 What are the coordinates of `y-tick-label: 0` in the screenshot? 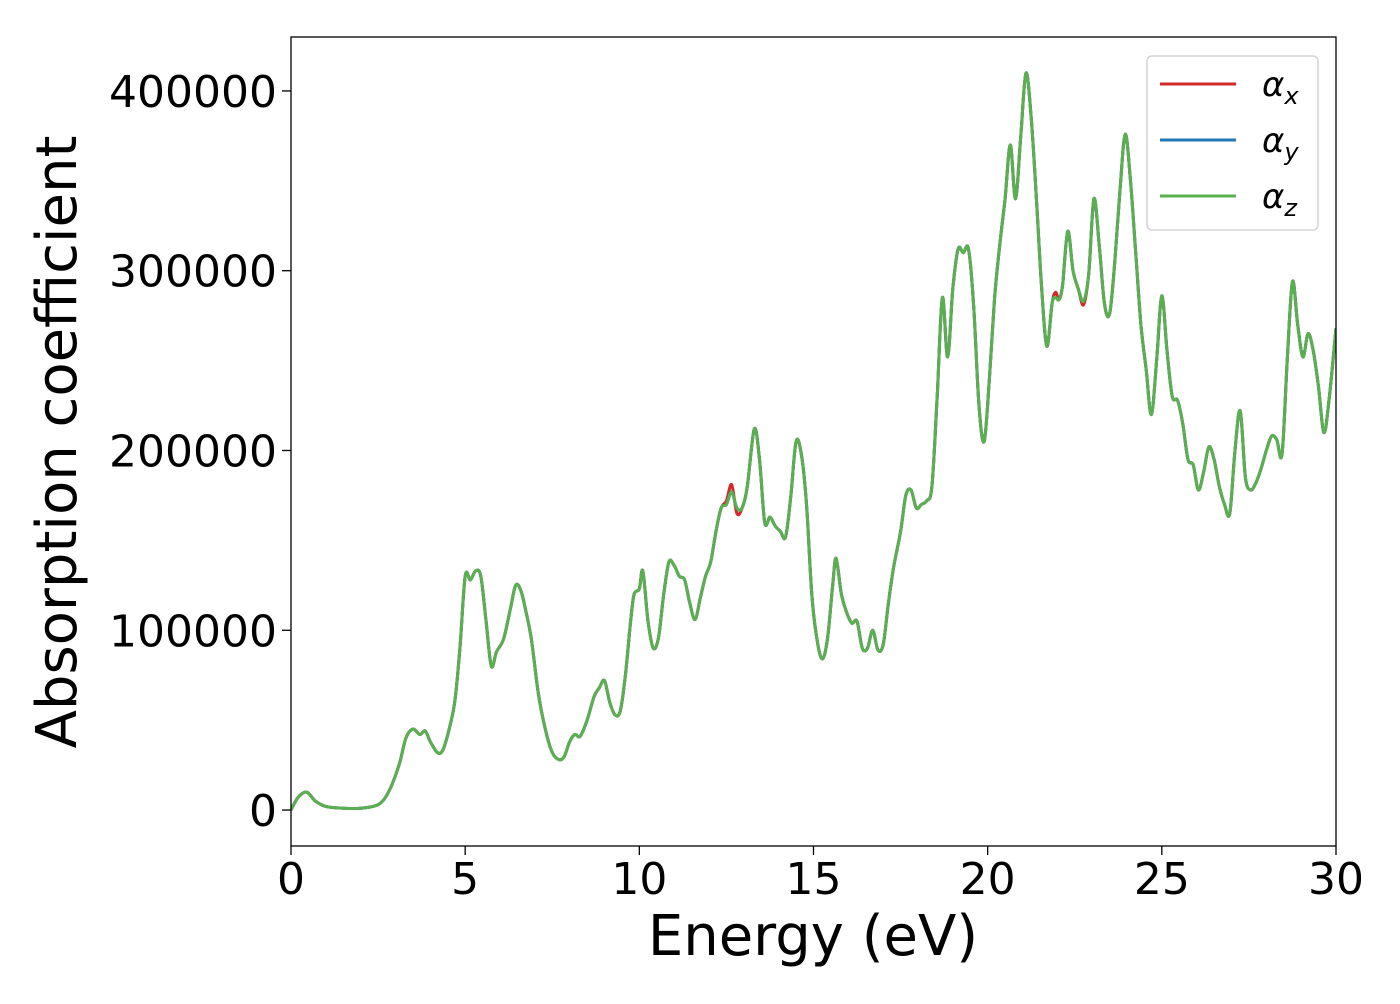 It's located at (263, 811).